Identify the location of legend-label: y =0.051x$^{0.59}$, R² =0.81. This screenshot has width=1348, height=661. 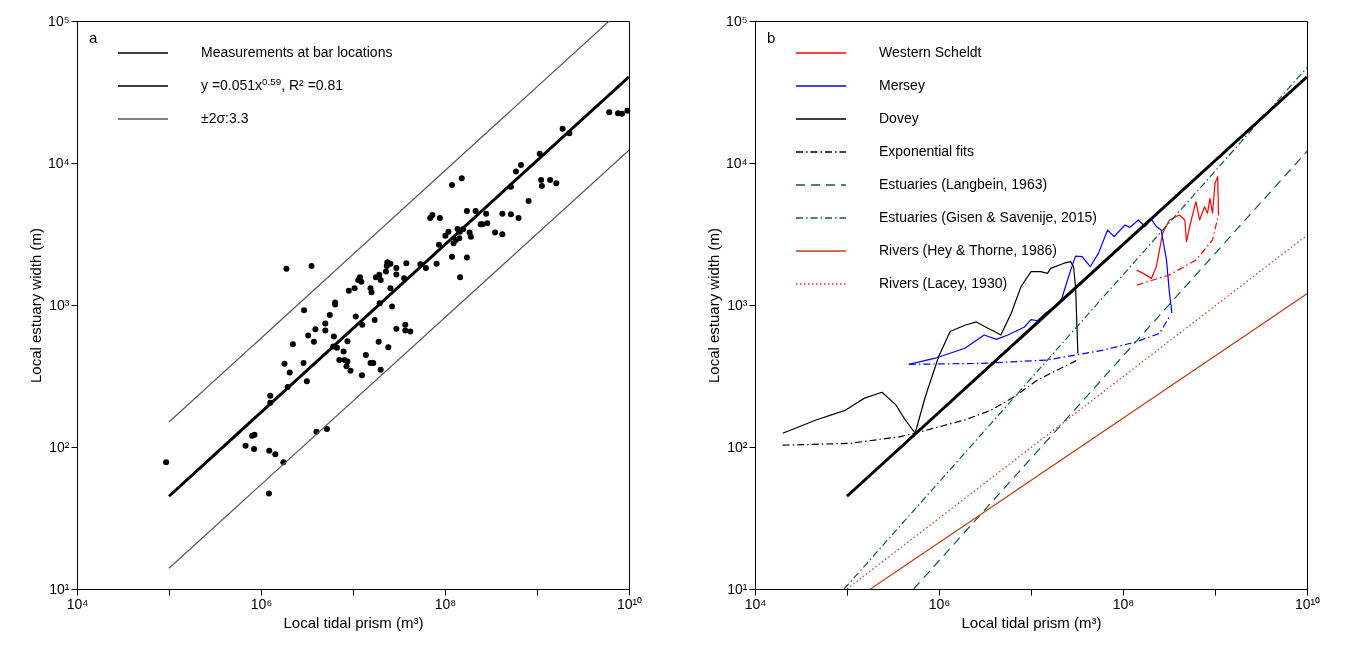
(272, 84).